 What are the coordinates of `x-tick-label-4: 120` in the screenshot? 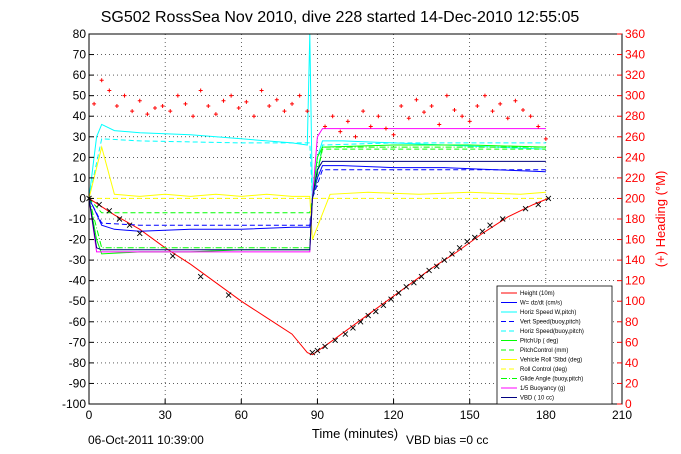 It's located at (394, 415).